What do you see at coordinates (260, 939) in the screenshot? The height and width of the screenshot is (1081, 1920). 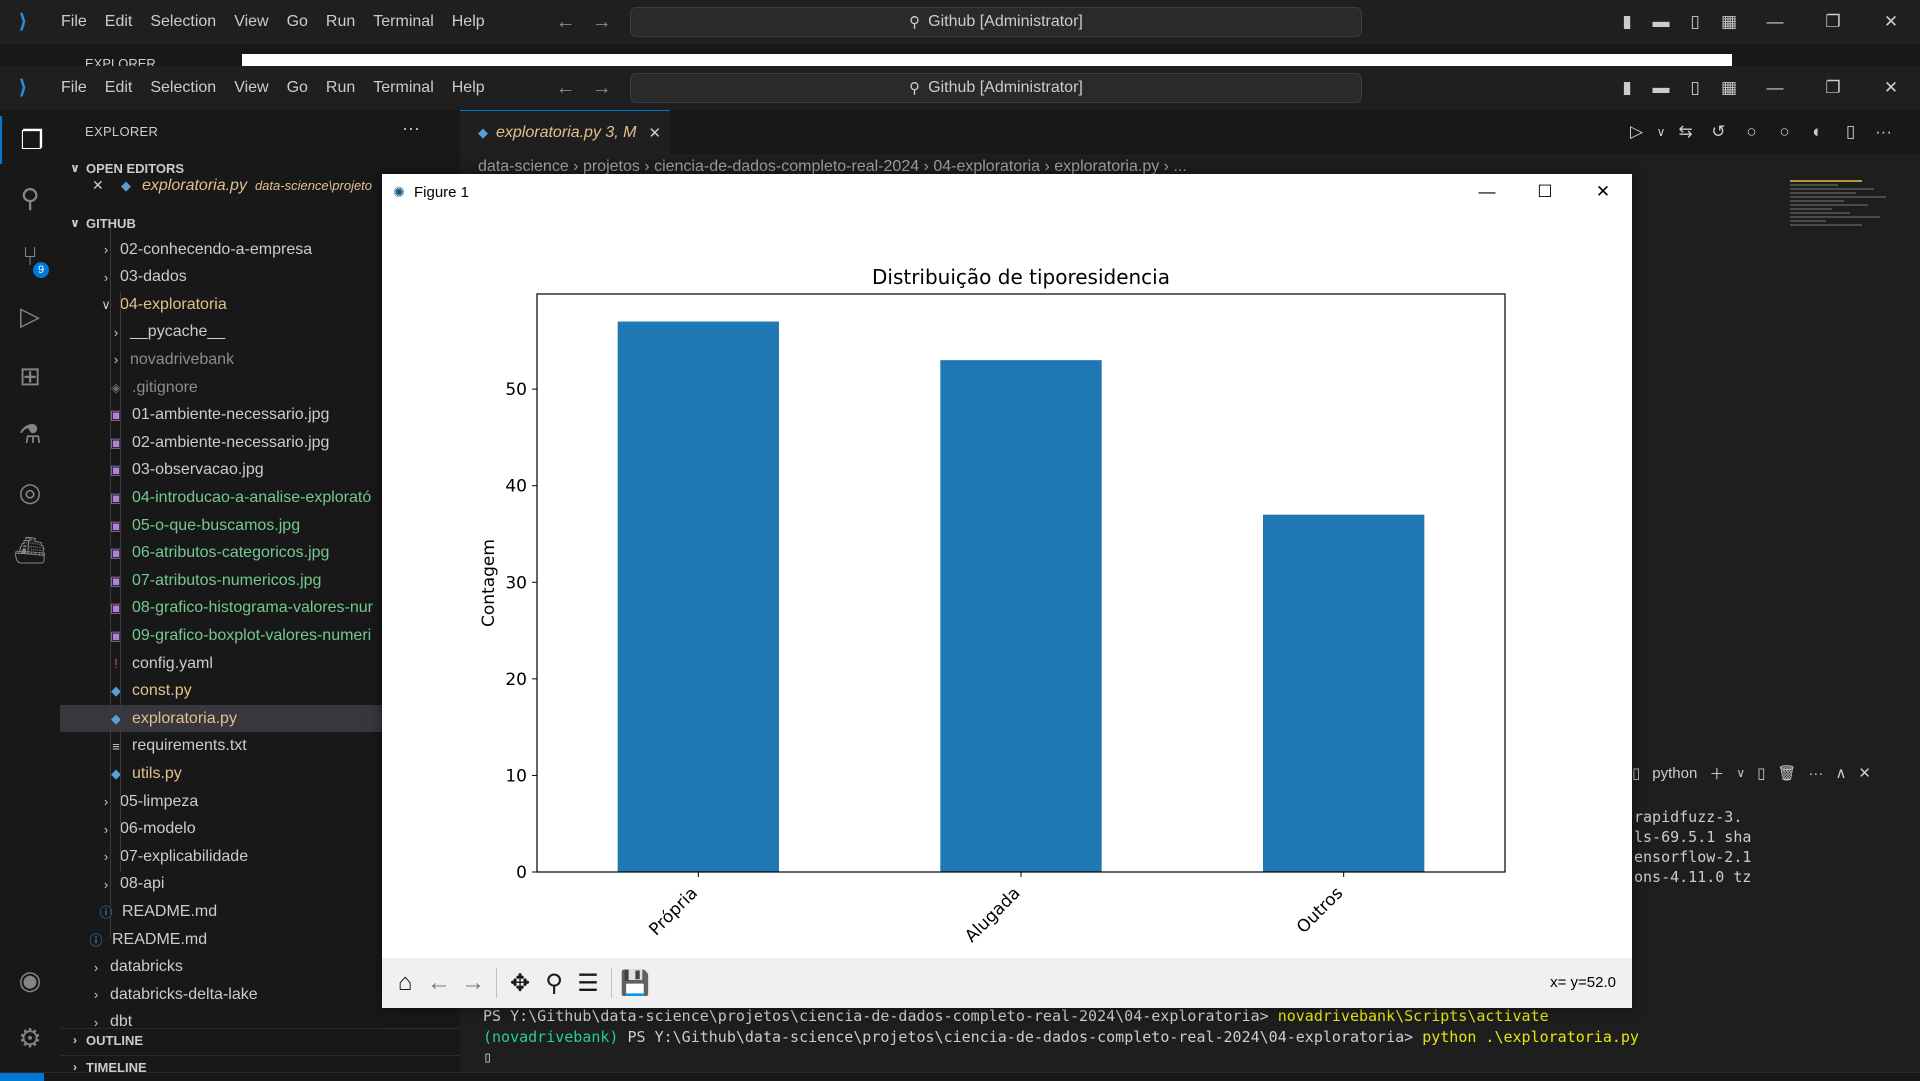 I see `file-item: ⓘ README.md` at bounding box center [260, 939].